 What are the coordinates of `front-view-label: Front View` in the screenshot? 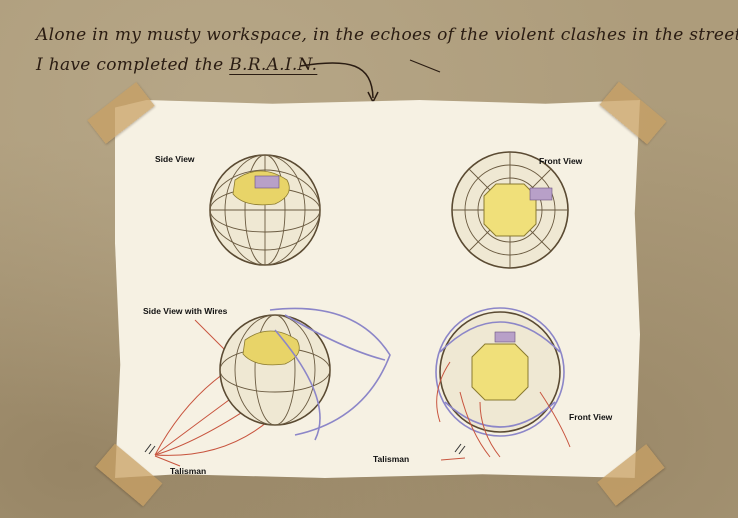 It's located at (561, 161).